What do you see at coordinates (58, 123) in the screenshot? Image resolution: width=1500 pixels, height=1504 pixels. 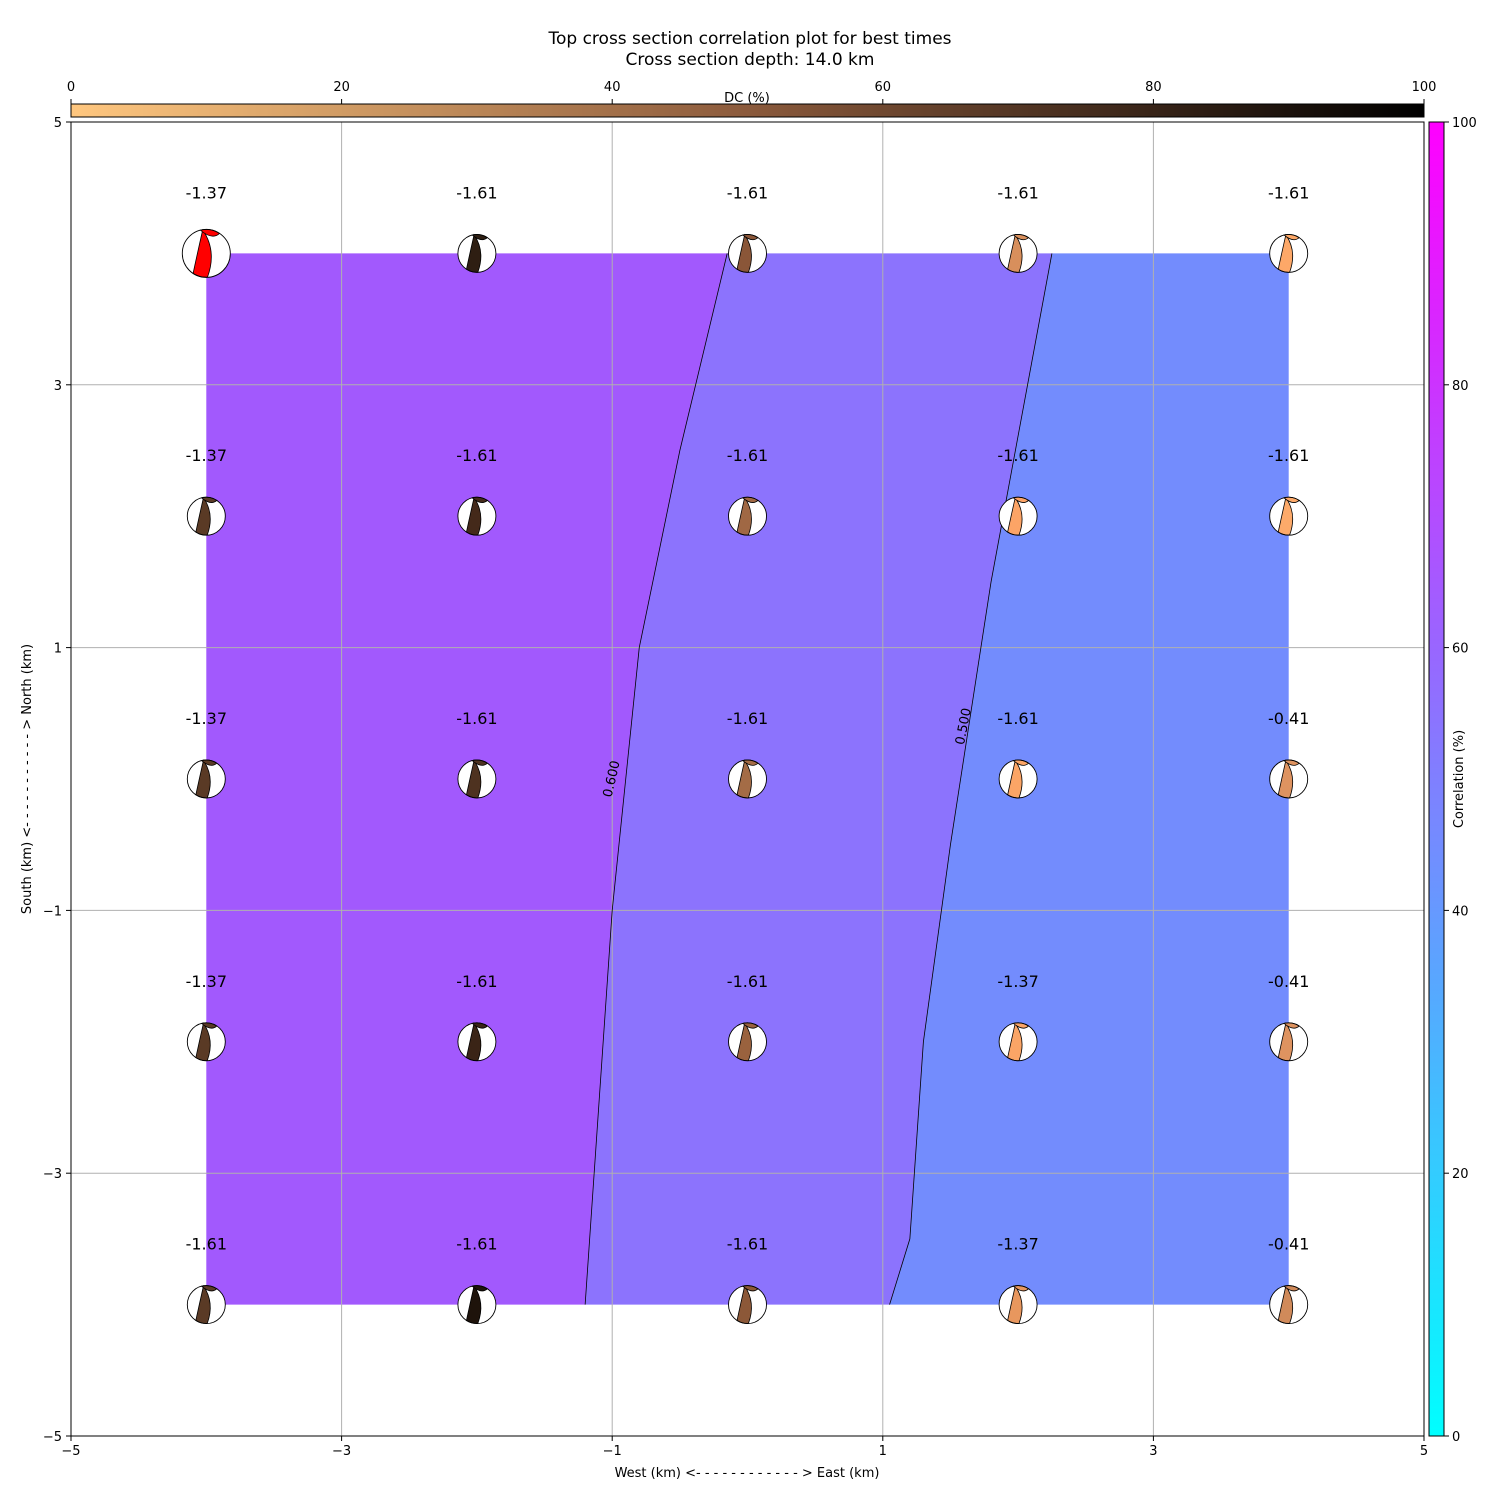 I see `y-tick-label: 5` at bounding box center [58, 123].